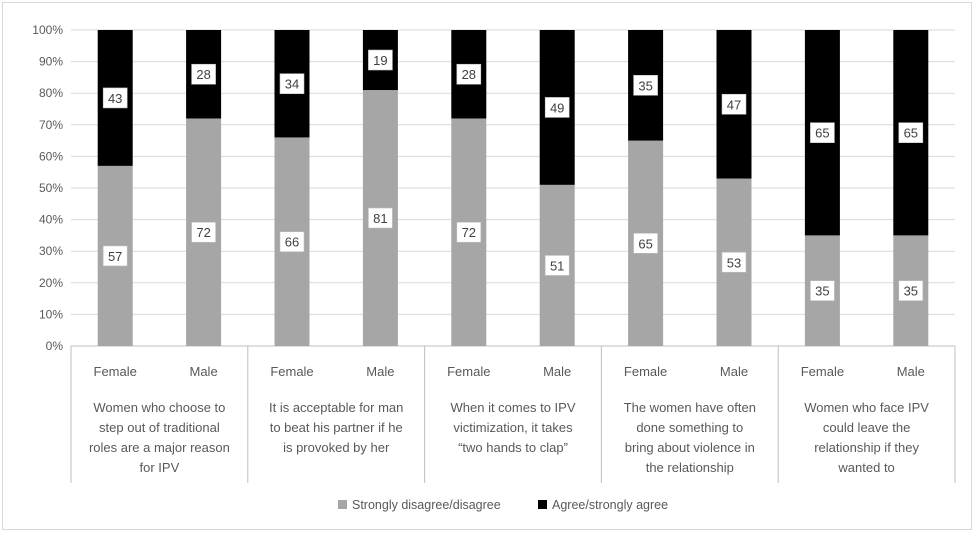 This screenshot has width=974, height=534. Describe the element at coordinates (866, 427) in the screenshot. I see `x-category-label: could leave the` at that location.